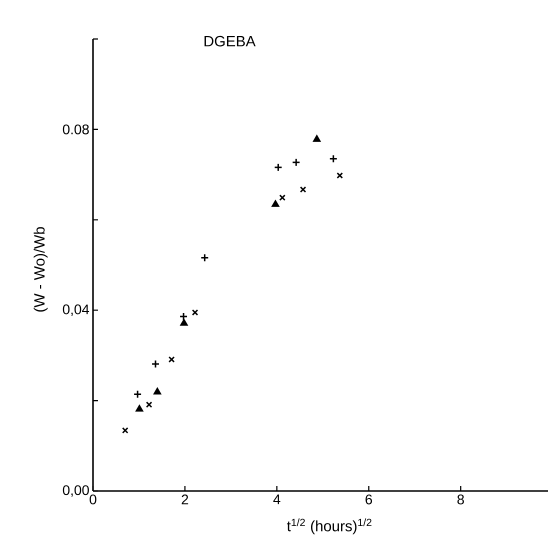 The image size is (548, 556). Describe the element at coordinates (369, 499) in the screenshot. I see `x-tick-label: 6` at that location.